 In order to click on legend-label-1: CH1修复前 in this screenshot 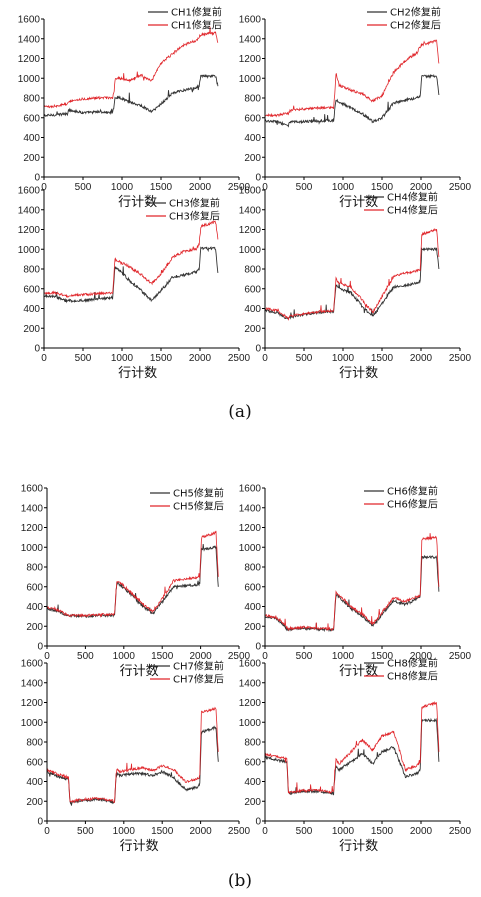, I will do `click(196, 12)`.